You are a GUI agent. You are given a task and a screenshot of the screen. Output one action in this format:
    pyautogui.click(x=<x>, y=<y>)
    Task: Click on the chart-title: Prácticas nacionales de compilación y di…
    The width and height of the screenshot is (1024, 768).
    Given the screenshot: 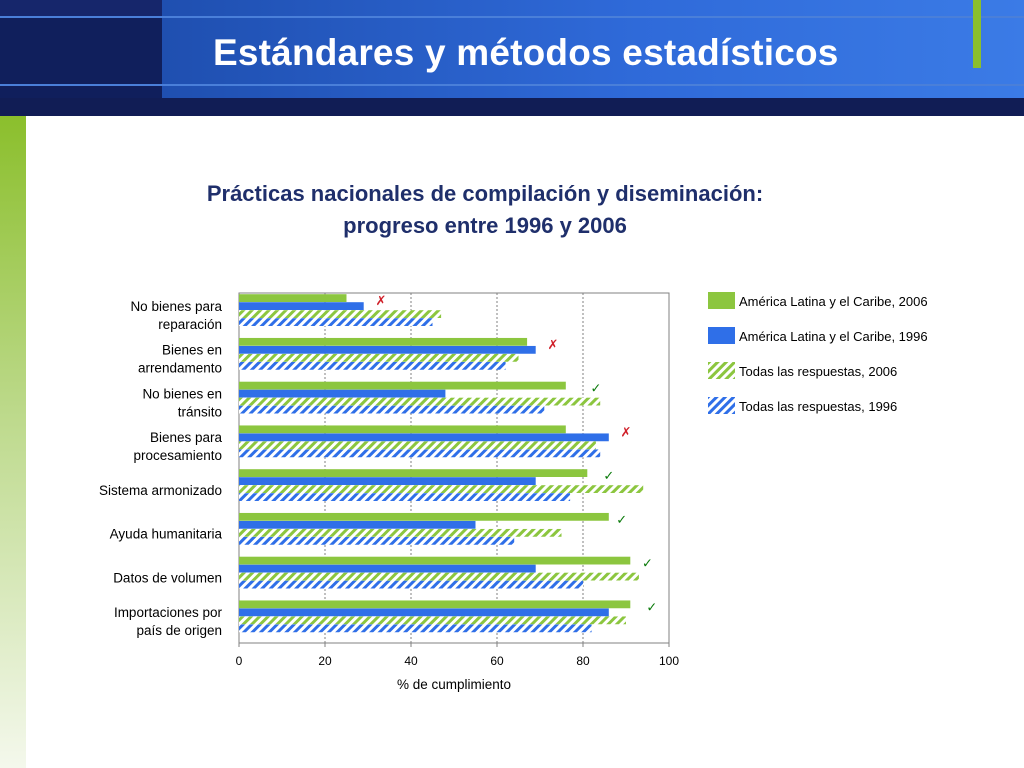 What is the action you would take?
    pyautogui.click(x=485, y=210)
    